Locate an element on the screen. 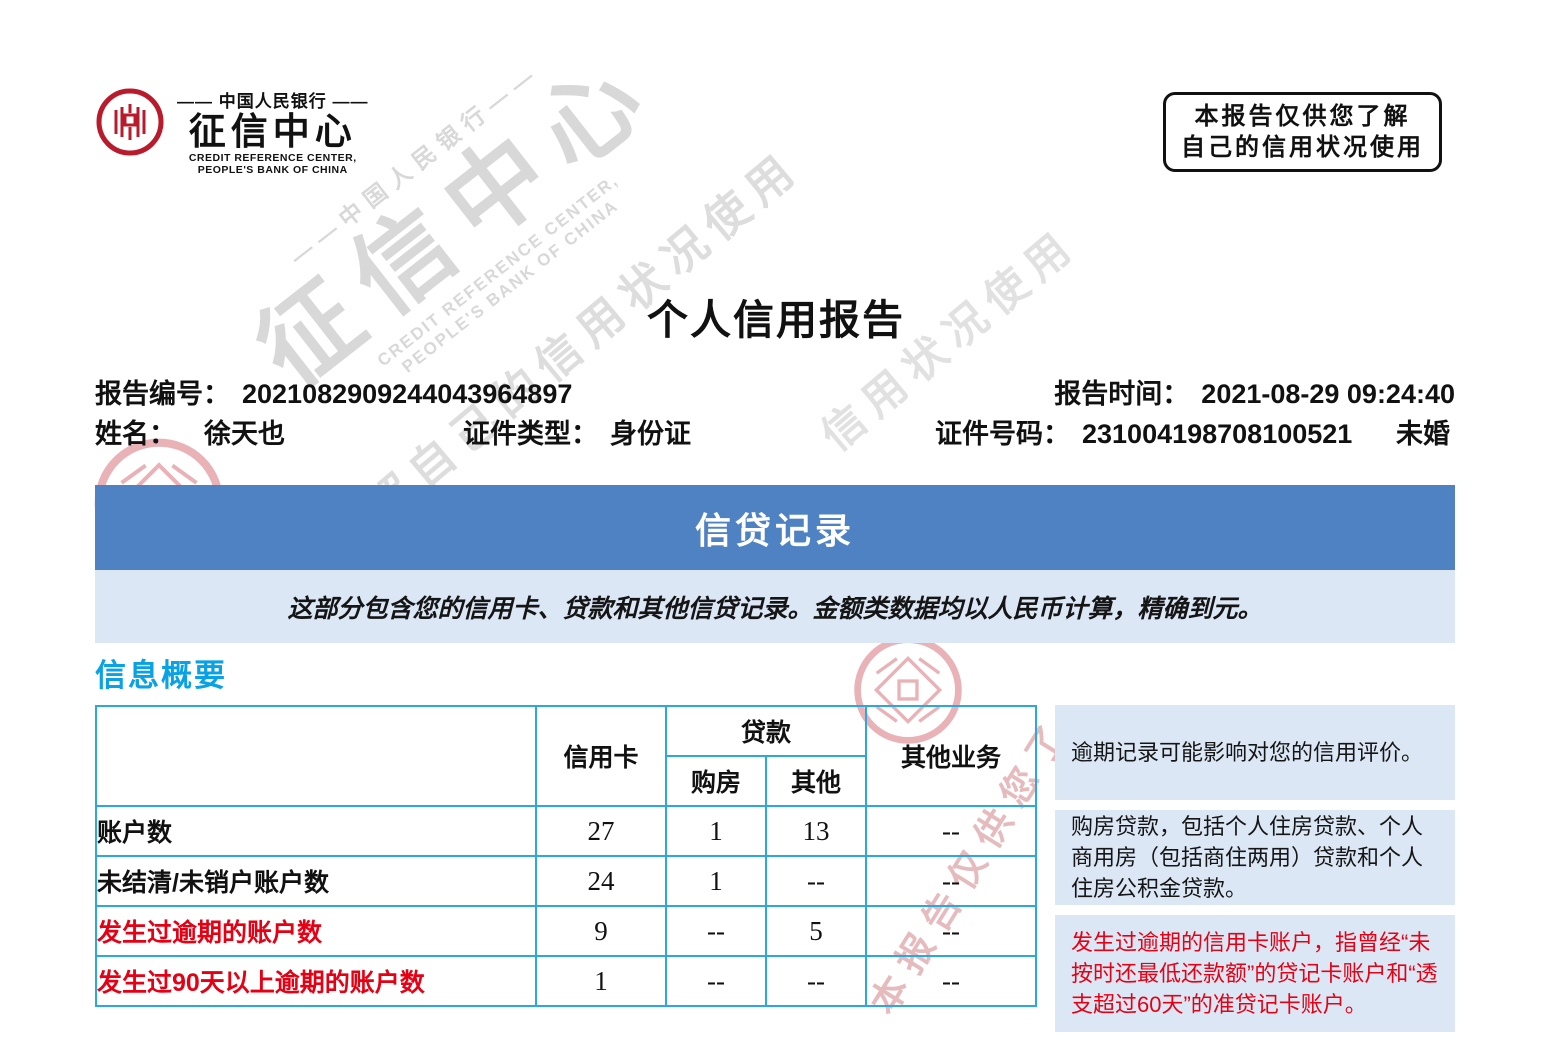 This screenshot has width=1552, height=1064. id-number: 证件号码： 231004198708100521 is located at coordinates (1143, 431).